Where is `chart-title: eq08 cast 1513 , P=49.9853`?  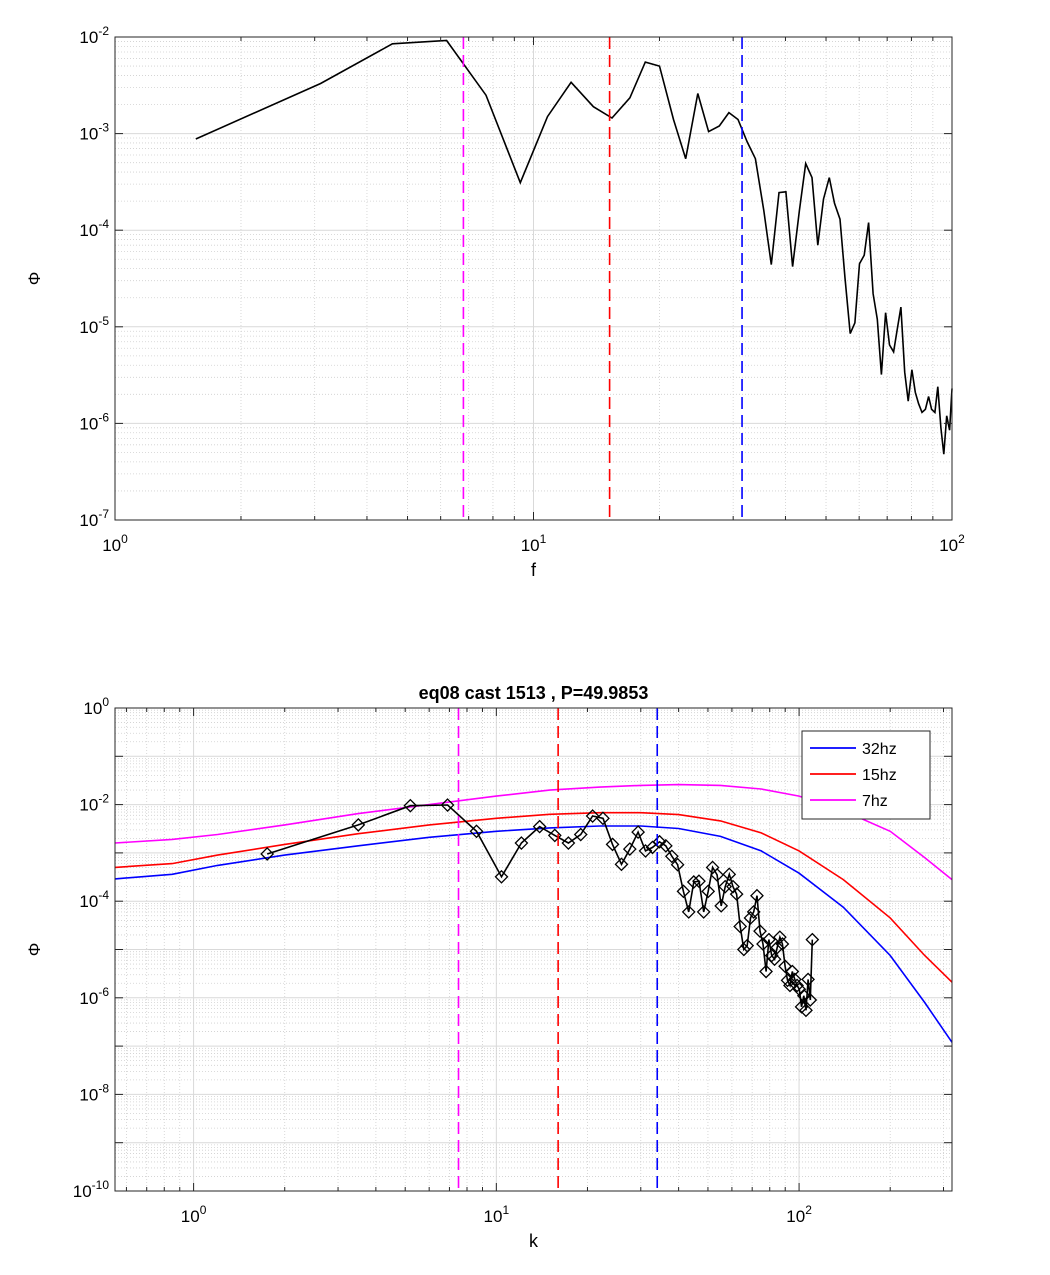 chart-title: eq08 cast 1513 , P=49.9853 is located at coordinates (534, 693).